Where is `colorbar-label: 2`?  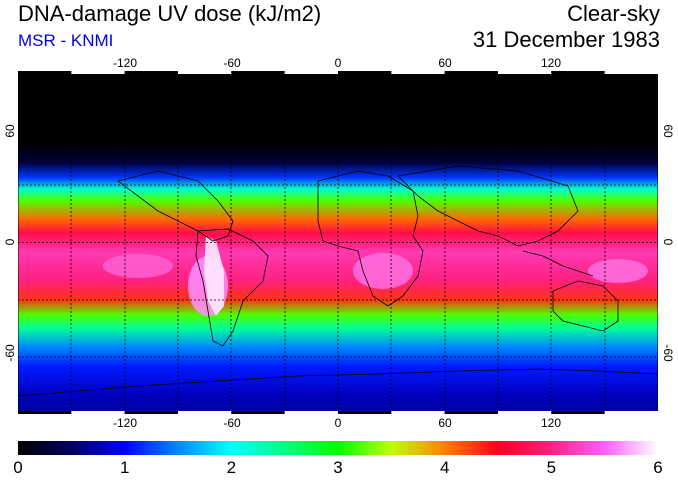
colorbar-label: 2 is located at coordinates (231, 467).